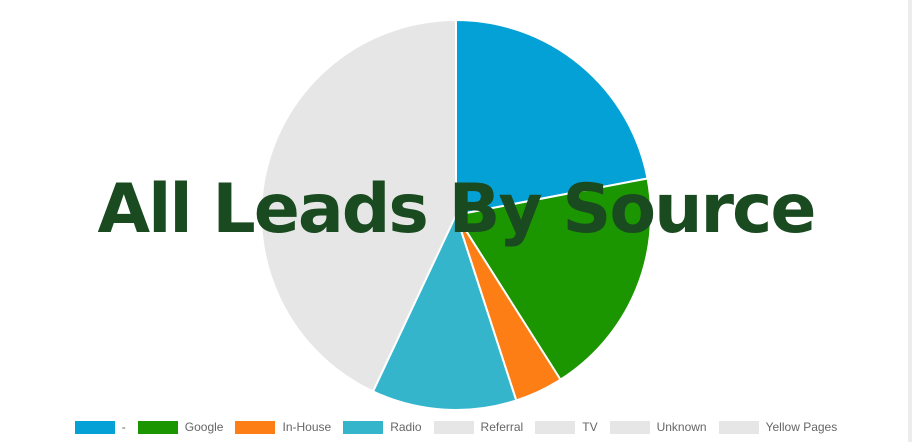 The image size is (912, 442). I want to click on legend-item-2: In-House, so click(283, 427).